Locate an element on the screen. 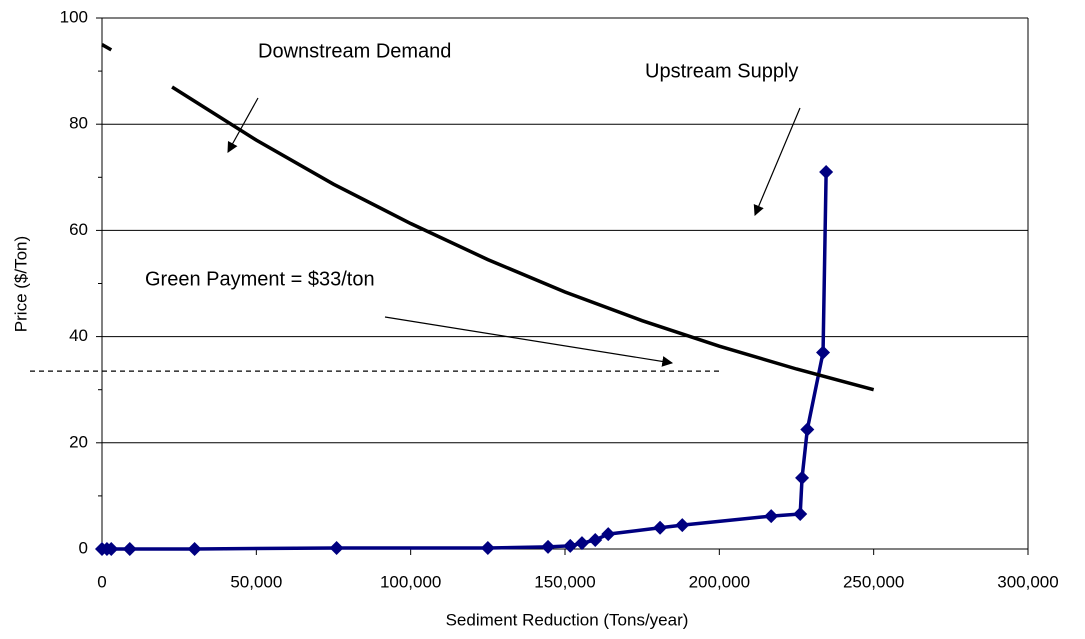  x-tick-label: 250,000 is located at coordinates (873, 581).